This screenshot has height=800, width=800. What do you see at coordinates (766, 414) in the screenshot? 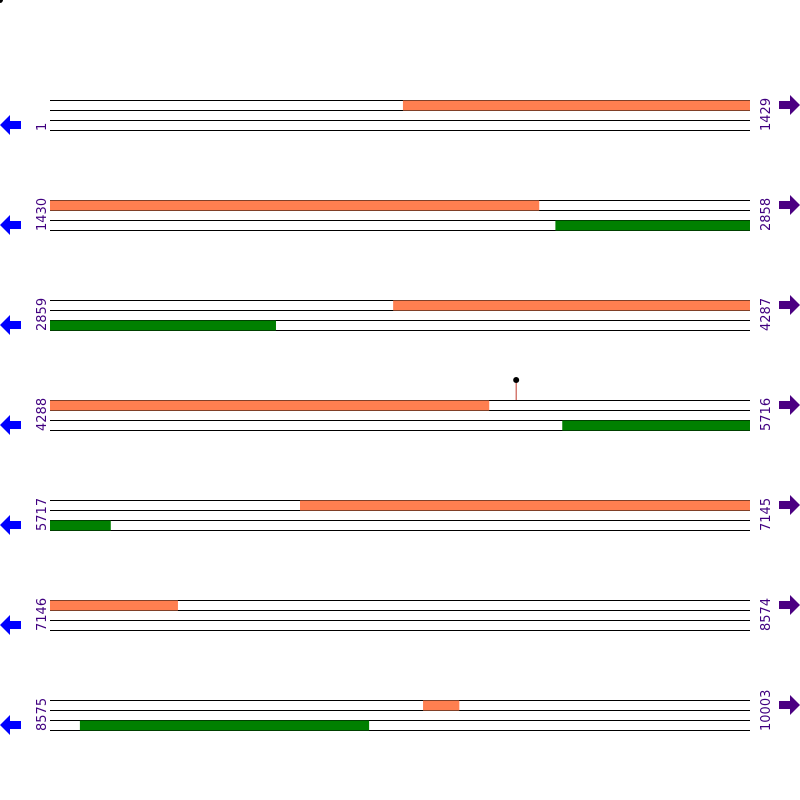
I see `row-end-label: 5716` at bounding box center [766, 414].